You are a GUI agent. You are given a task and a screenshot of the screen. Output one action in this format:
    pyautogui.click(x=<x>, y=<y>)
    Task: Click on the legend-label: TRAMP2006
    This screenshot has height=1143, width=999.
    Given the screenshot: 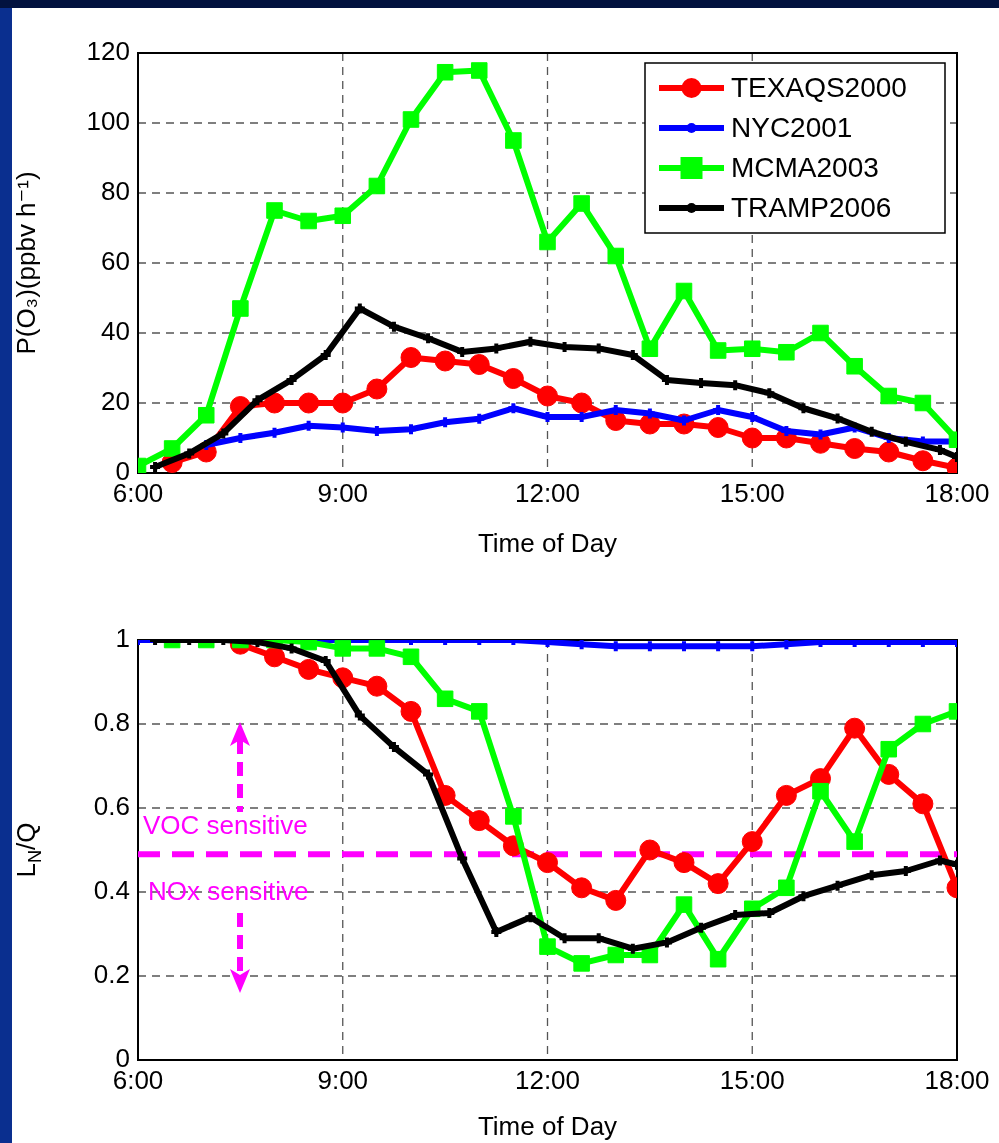 What is the action you would take?
    pyautogui.click(x=811, y=207)
    